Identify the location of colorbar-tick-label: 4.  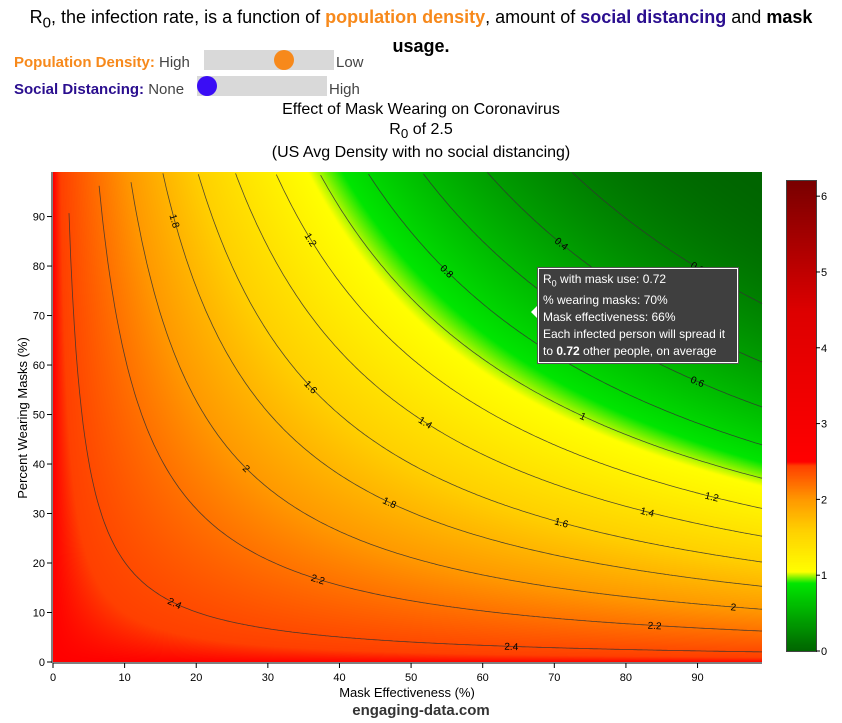
(824, 349).